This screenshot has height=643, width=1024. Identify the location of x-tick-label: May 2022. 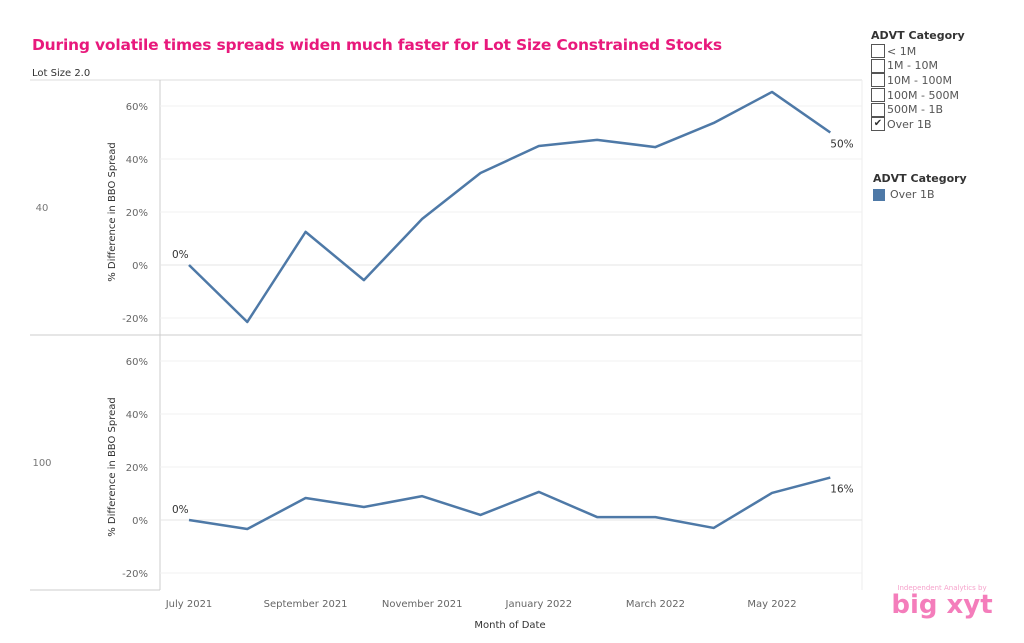
(771, 604).